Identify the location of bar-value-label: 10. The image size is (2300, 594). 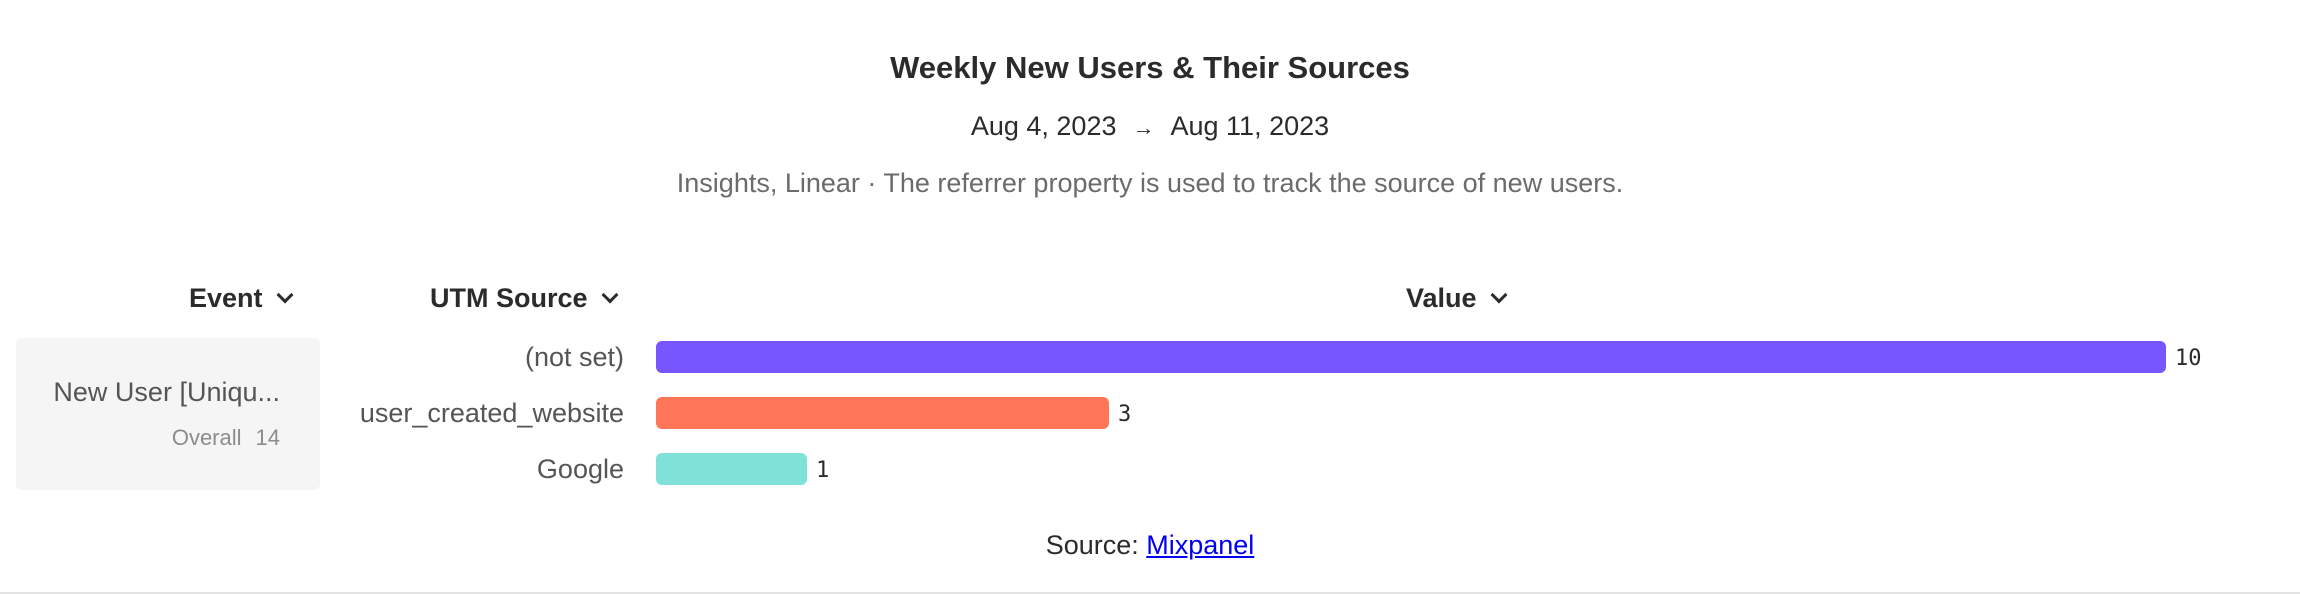
(2188, 358).